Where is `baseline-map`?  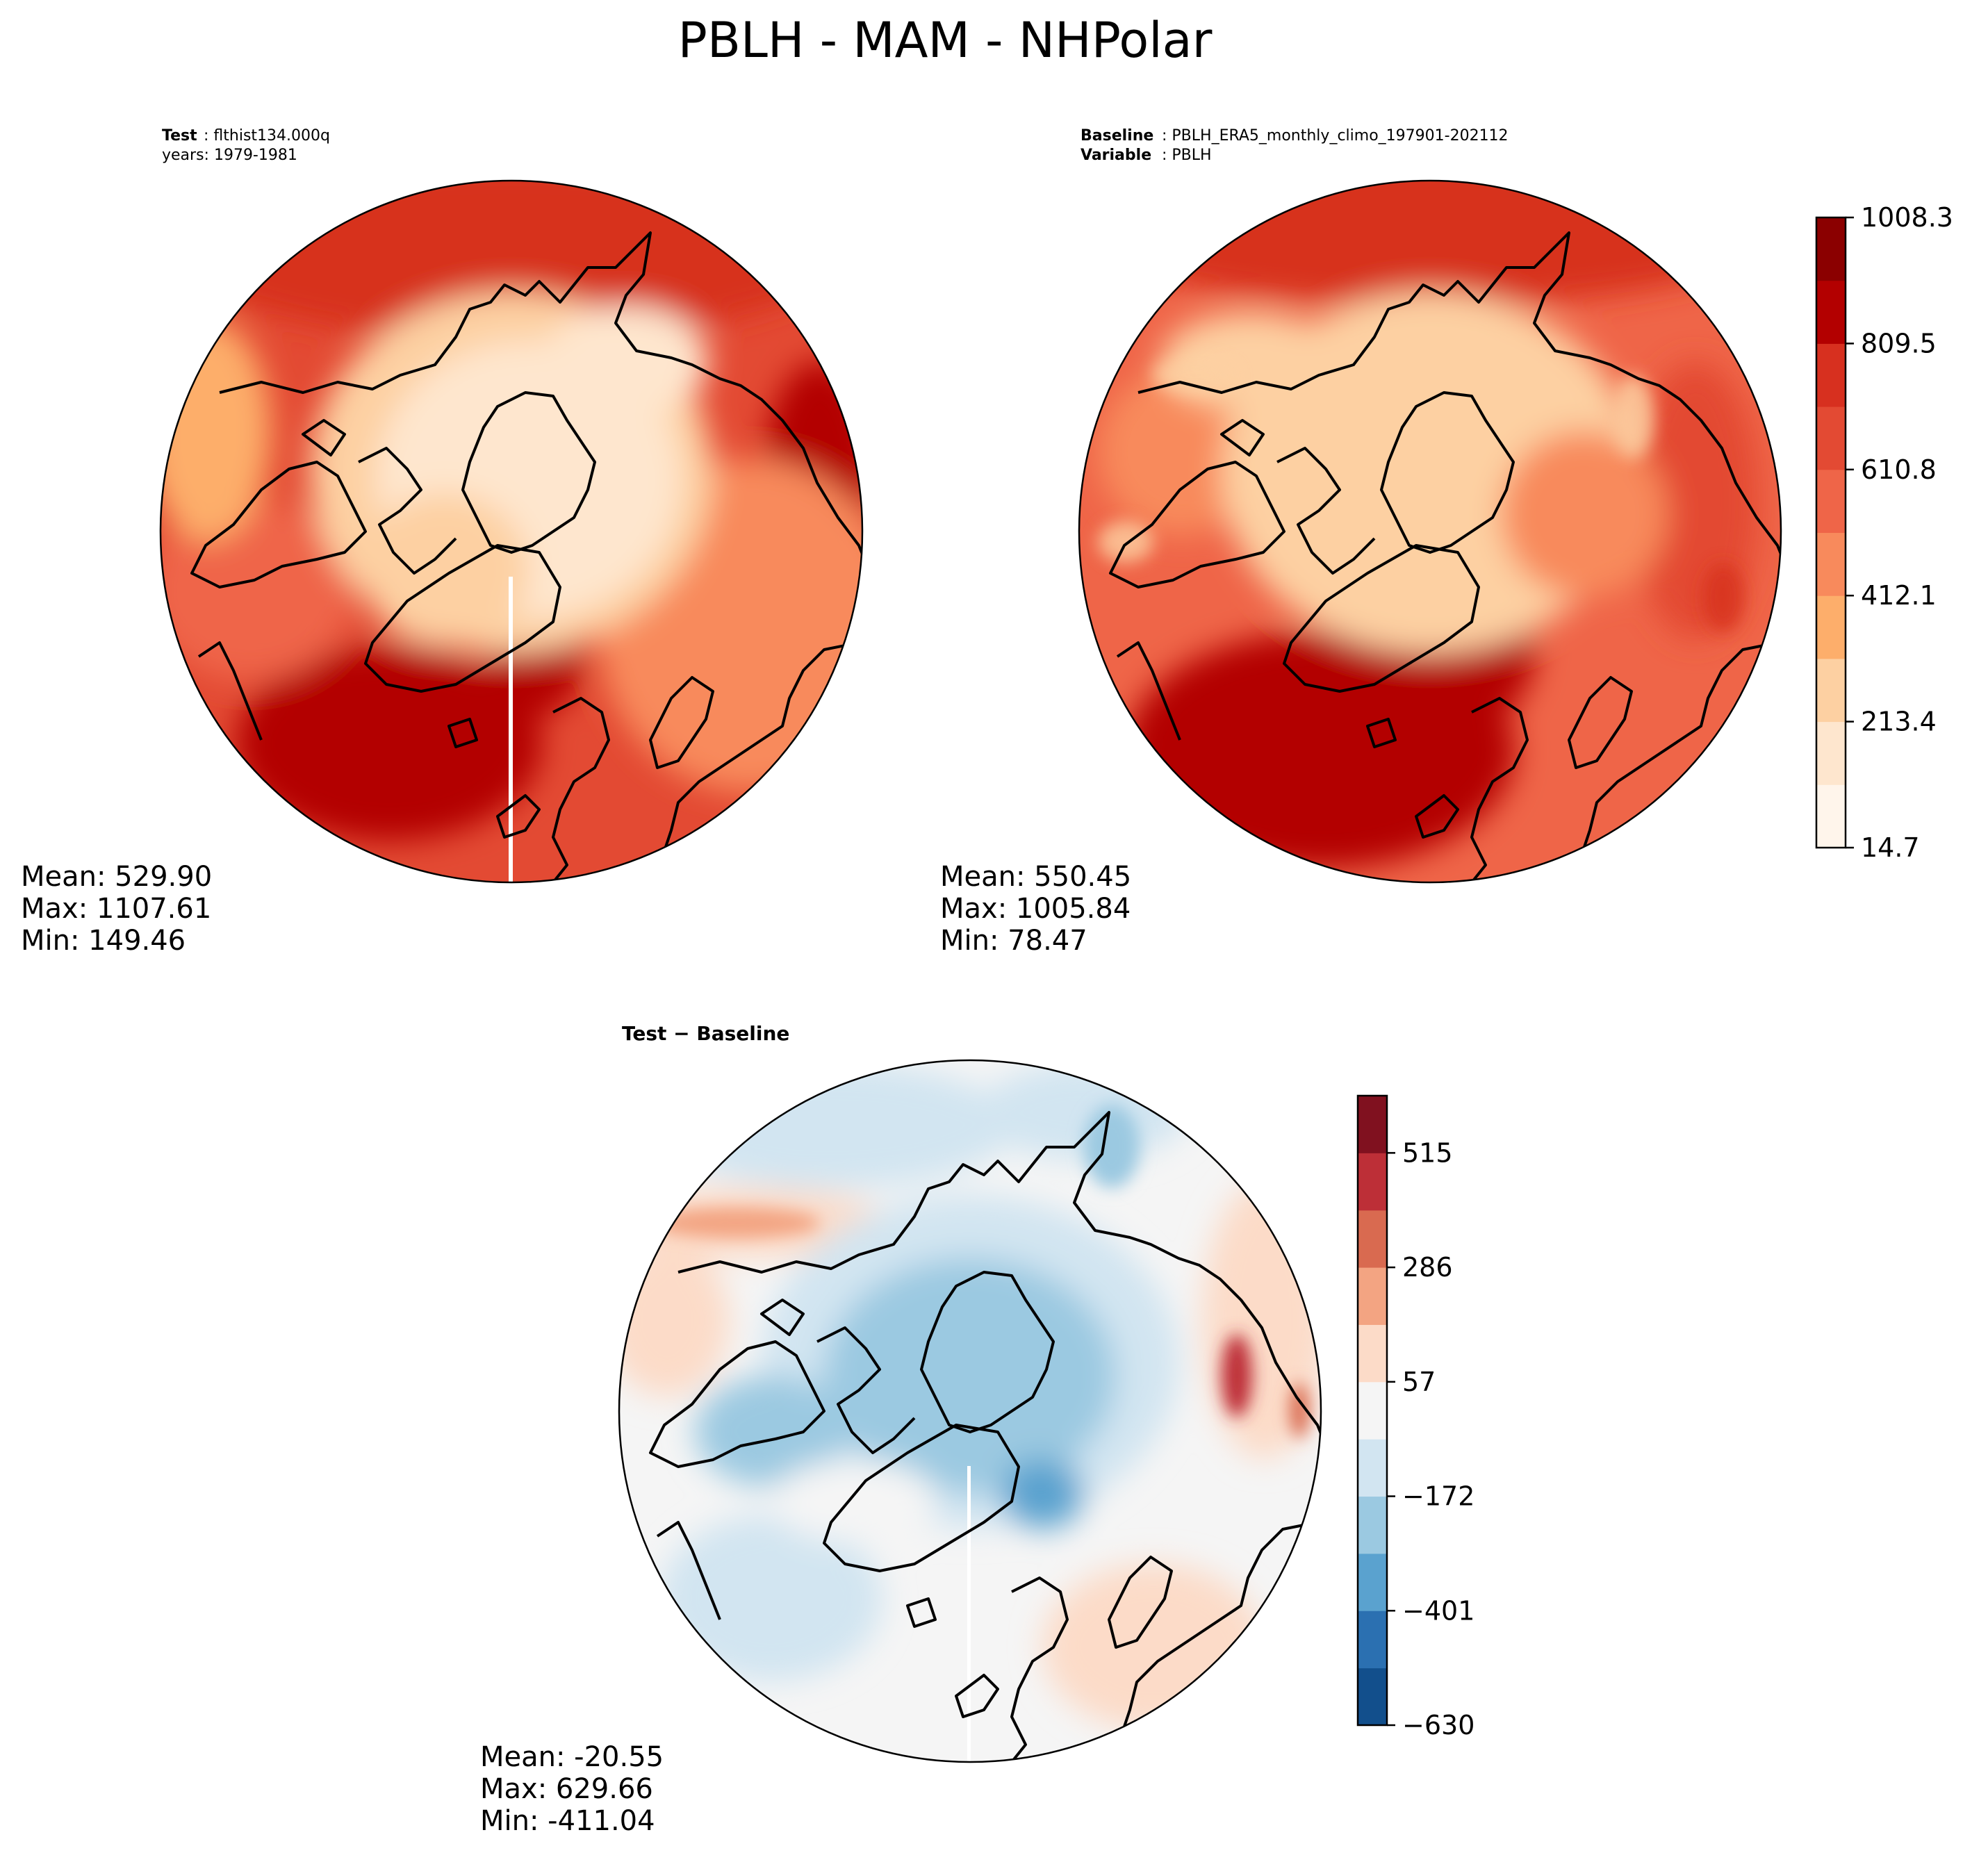
baseline-map is located at coordinates (1430, 531).